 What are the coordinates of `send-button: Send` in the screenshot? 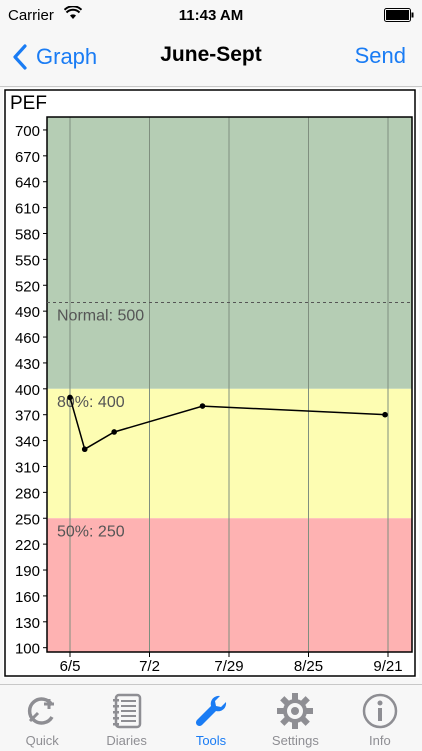 It's located at (380, 55).